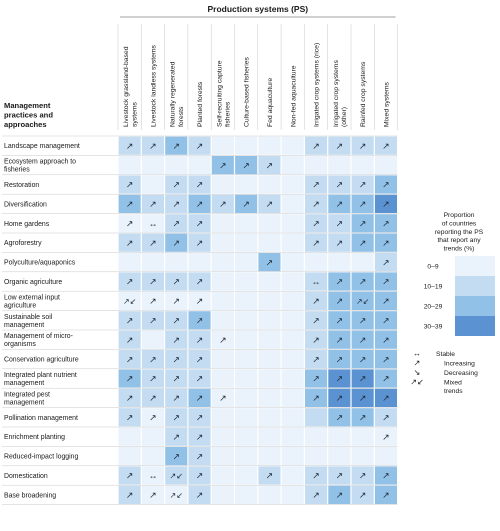  Describe the element at coordinates (362, 301) in the screenshot. I see `trend-symbol: ↗↙` at that location.